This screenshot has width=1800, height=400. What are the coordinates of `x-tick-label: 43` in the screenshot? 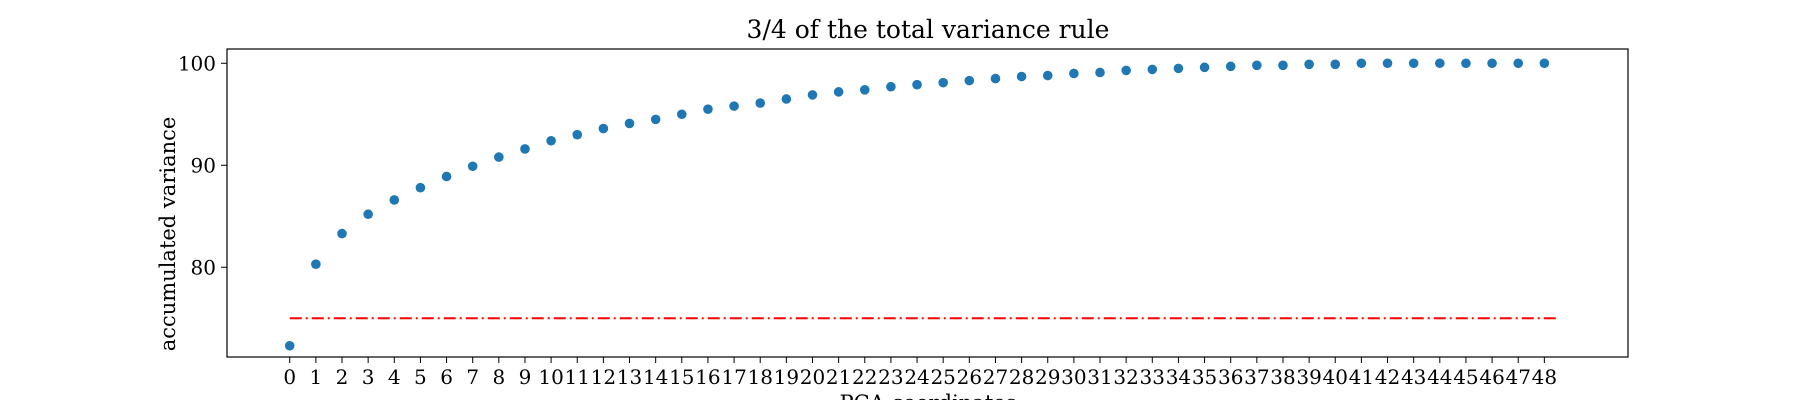 It's located at (1413, 377).